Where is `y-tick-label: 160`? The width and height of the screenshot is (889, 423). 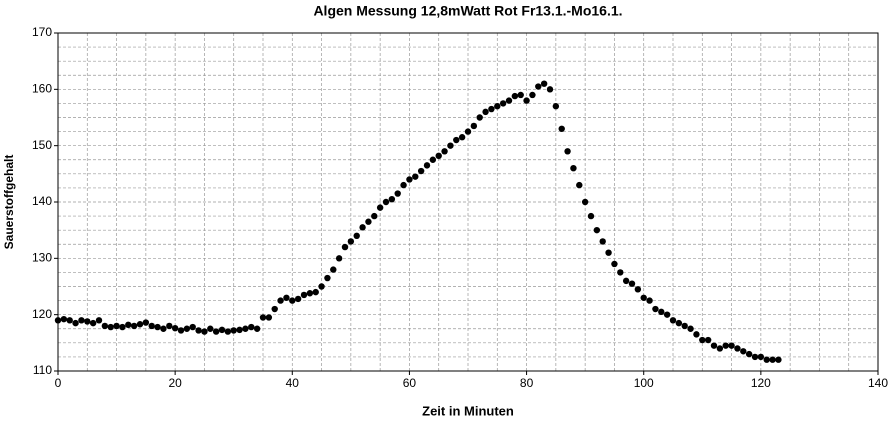 y-tick-label: 160 is located at coordinates (42, 89).